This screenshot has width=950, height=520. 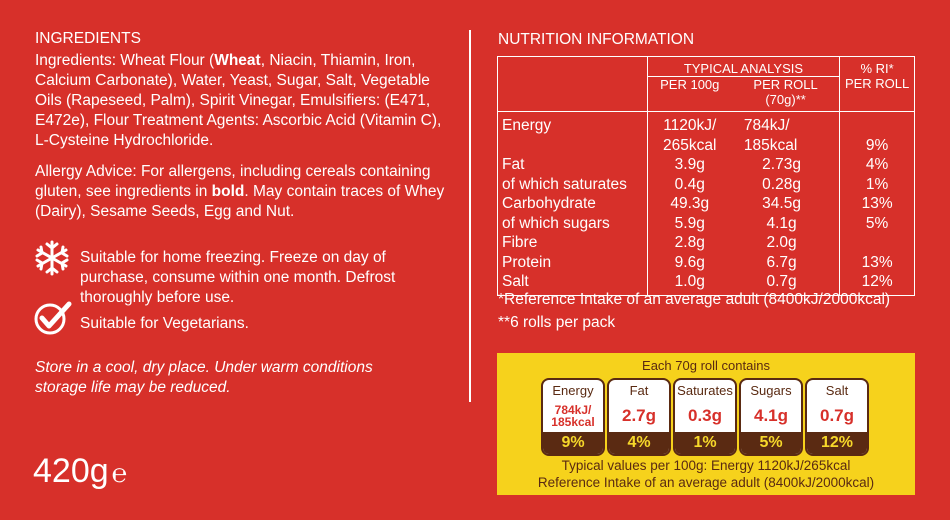 What do you see at coordinates (88, 38) in the screenshot?
I see `ingredients-heading: INGREDIENTS` at bounding box center [88, 38].